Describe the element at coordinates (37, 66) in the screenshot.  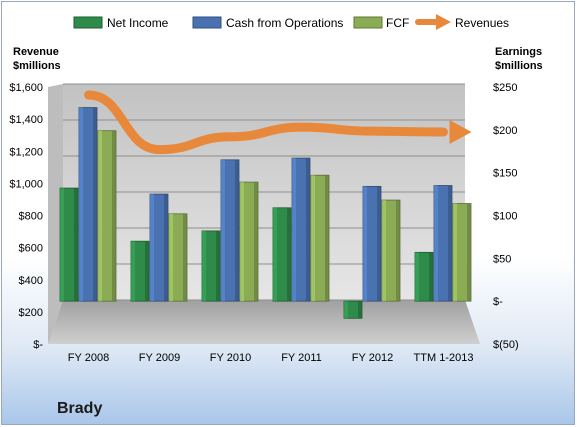
I see `left-axis-title-line2: $millions` at that location.